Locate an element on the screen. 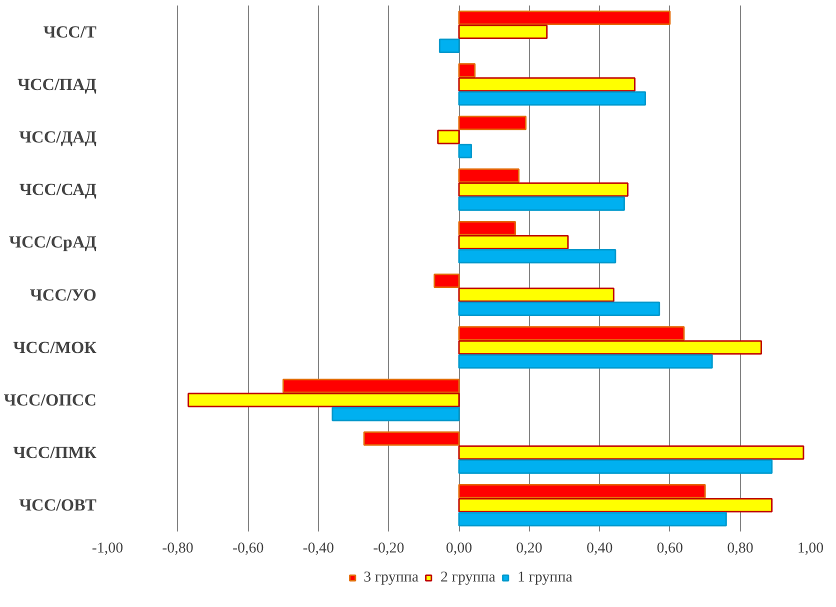 The width and height of the screenshot is (836, 607). y-tick-label: ЧСС/САД is located at coordinates (58, 190).